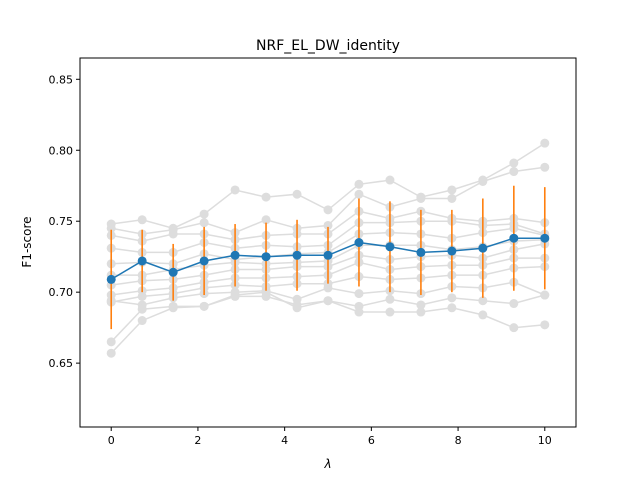 The image size is (640, 485). What do you see at coordinates (458, 440) in the screenshot?
I see `x-tick-label: 8` at bounding box center [458, 440].